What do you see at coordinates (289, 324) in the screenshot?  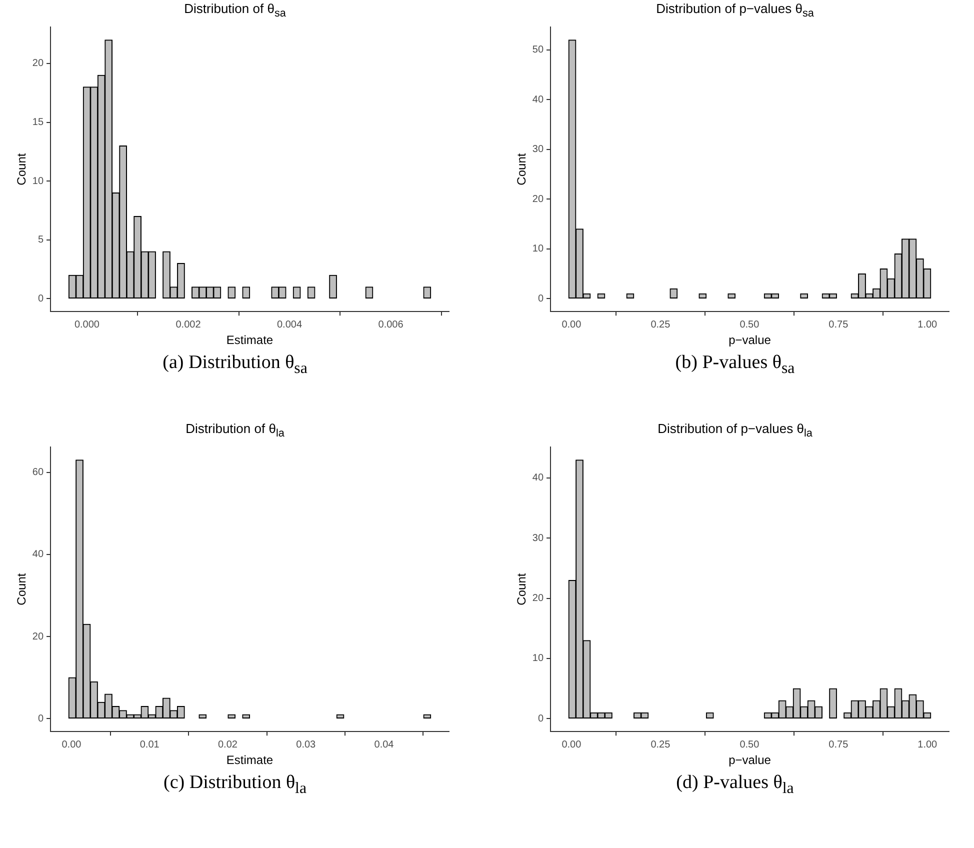 I see `x-tick-label: 0.004` at bounding box center [289, 324].